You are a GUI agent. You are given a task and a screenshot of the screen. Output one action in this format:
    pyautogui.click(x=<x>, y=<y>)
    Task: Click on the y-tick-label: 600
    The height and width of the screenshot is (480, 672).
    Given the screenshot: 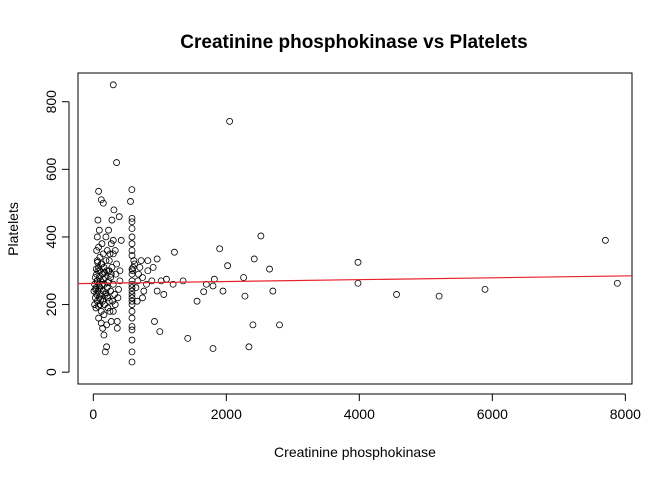 What is the action you would take?
    pyautogui.click(x=51, y=169)
    